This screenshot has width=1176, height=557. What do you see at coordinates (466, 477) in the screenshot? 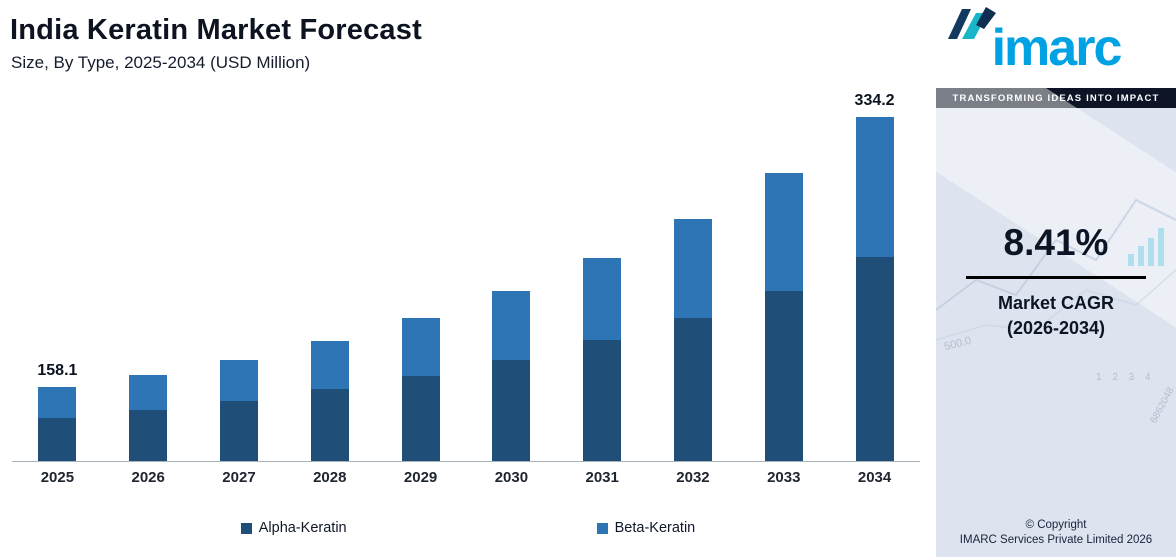
I see `x-axis: 2025 2026 2027 2028 2029 2030 2031 2032 2033 2034` at bounding box center [466, 477].